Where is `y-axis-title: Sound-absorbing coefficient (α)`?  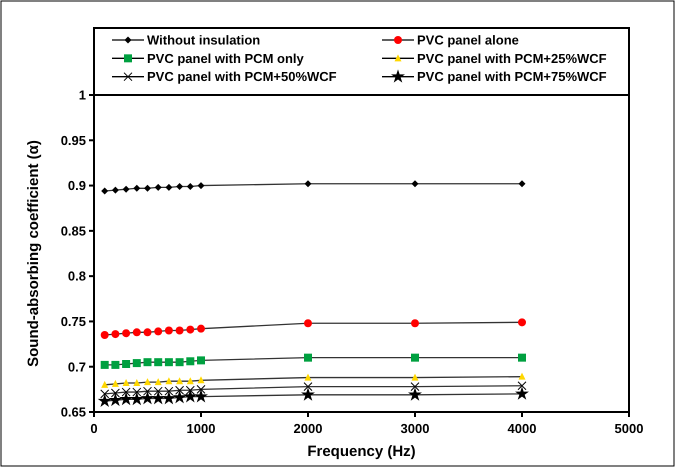
y-axis-title: Sound-absorbing coefficient (α) is located at coordinates (33, 253).